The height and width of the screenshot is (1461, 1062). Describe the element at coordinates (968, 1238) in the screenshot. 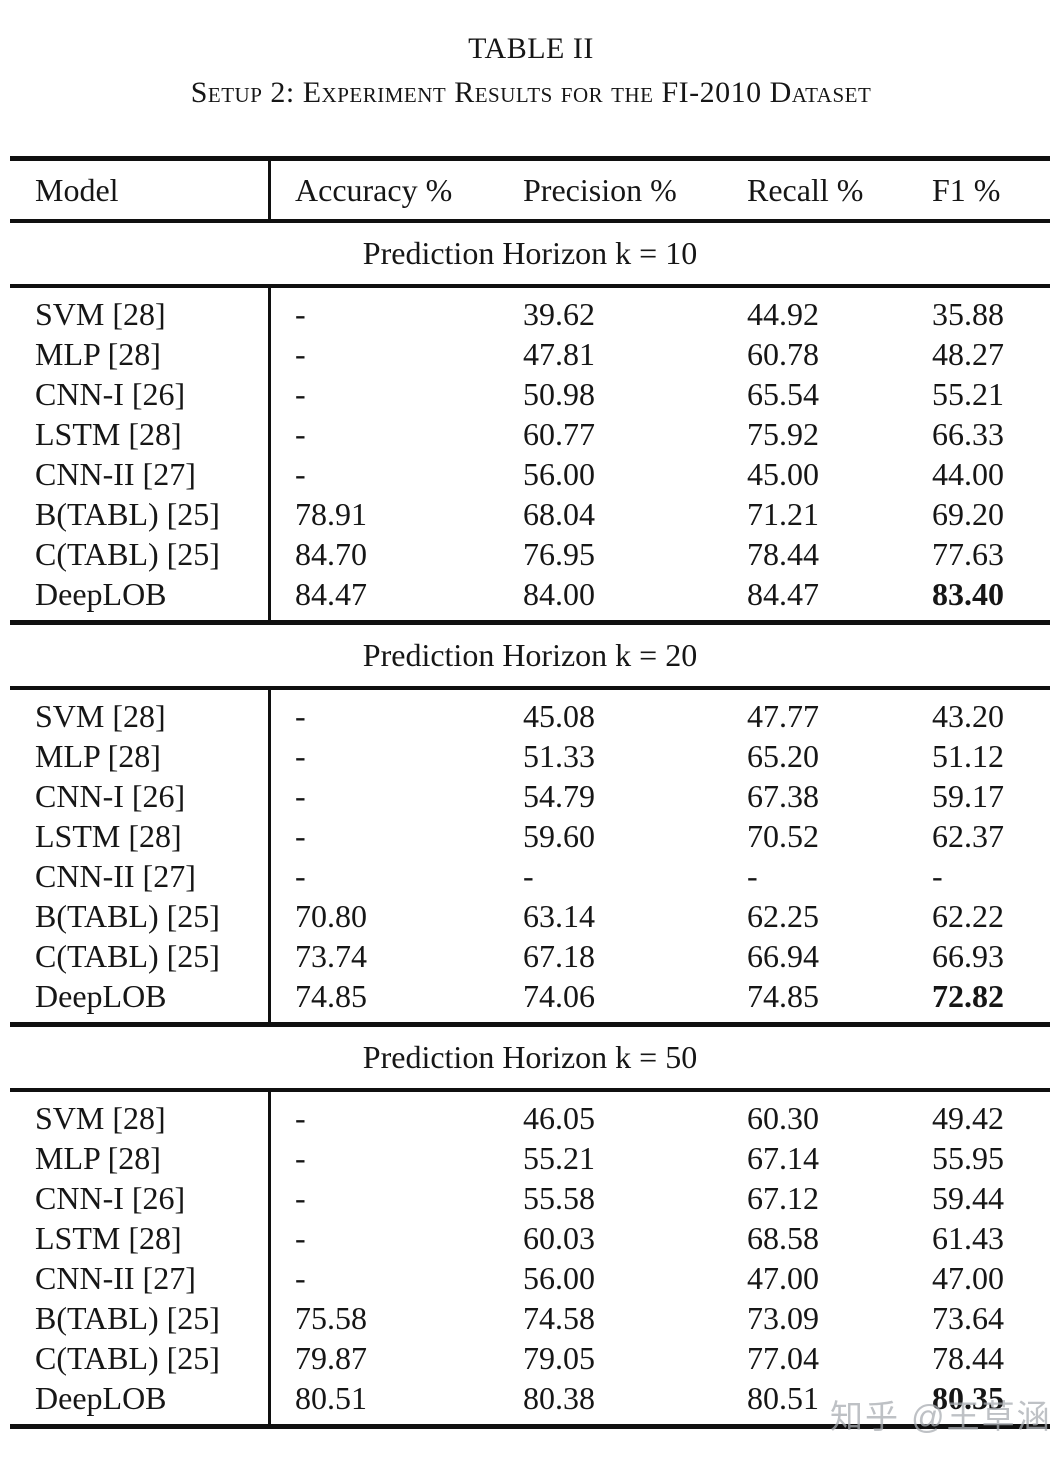

I see `cell-f1: 61.43` at that location.